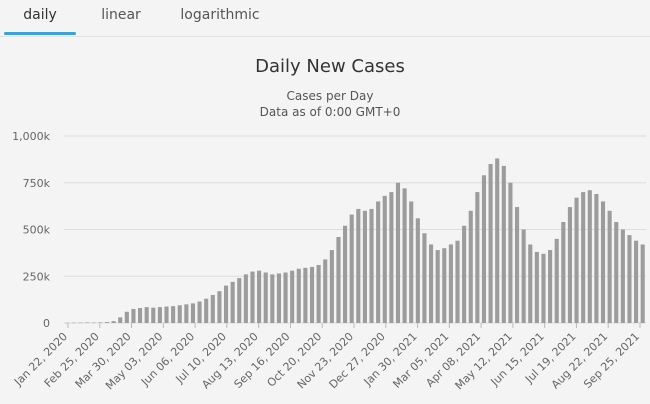 This screenshot has height=404, width=650. Describe the element at coordinates (330, 66) in the screenshot. I see `chart-title: Daily New Cases` at that location.